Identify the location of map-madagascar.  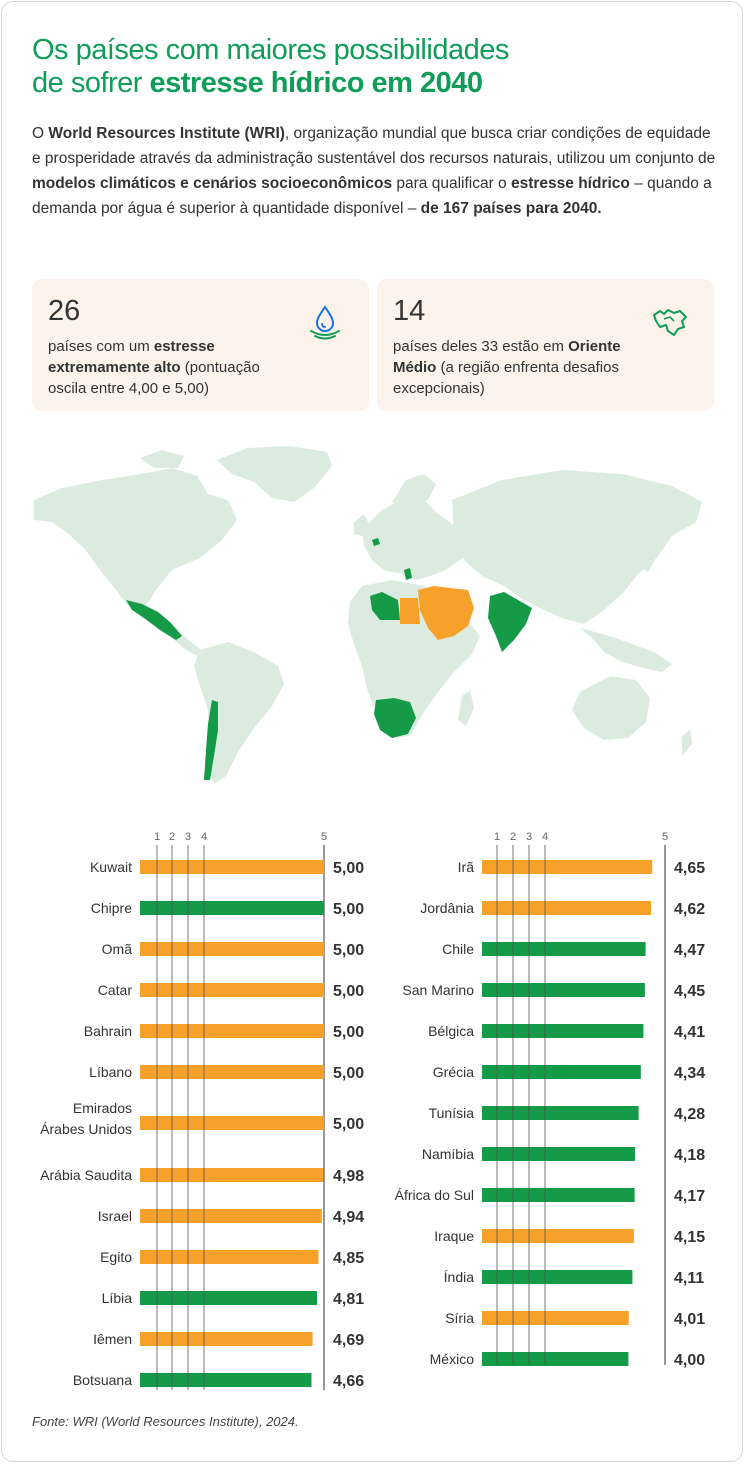
(466, 708).